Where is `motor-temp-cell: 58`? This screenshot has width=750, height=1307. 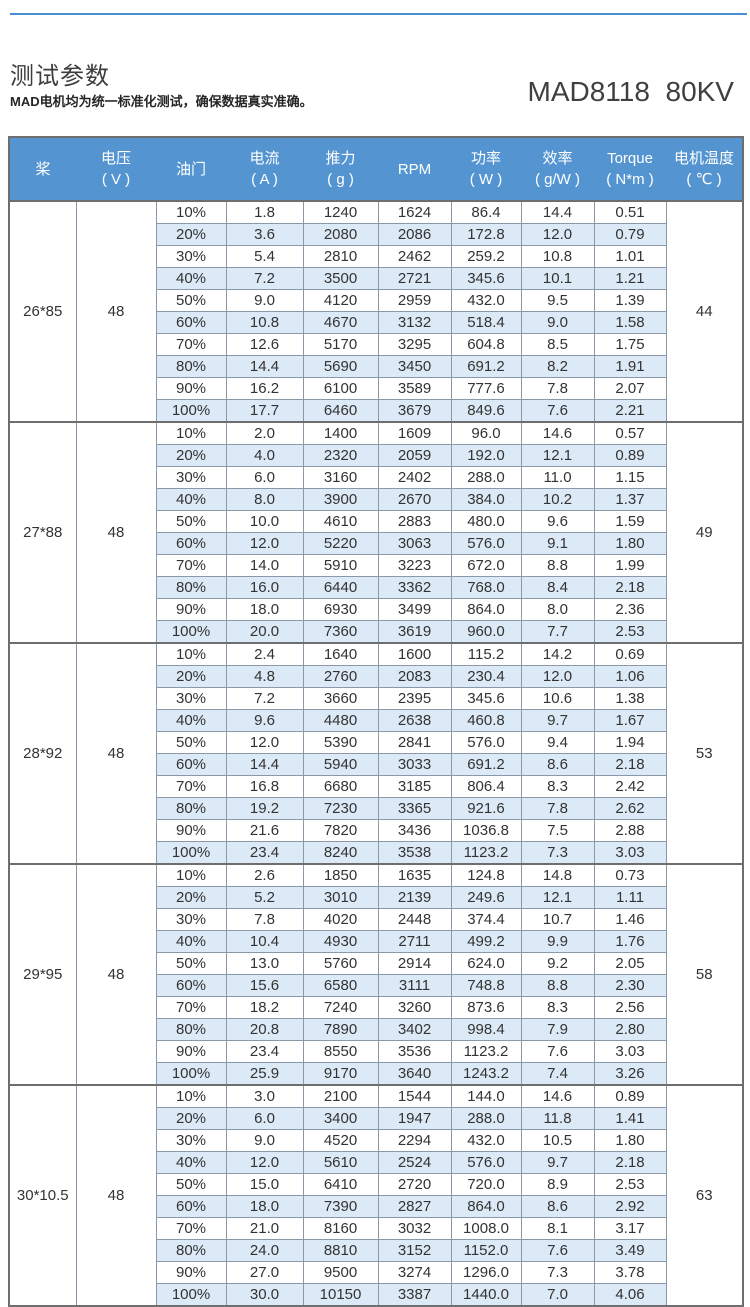
motor-temp-cell: 58 is located at coordinates (704, 974).